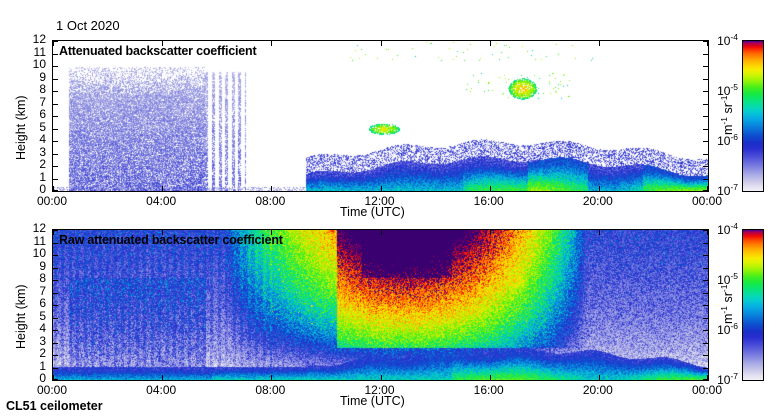  I want to click on y-axis-title-bottom: Height (km), so click(21, 316).